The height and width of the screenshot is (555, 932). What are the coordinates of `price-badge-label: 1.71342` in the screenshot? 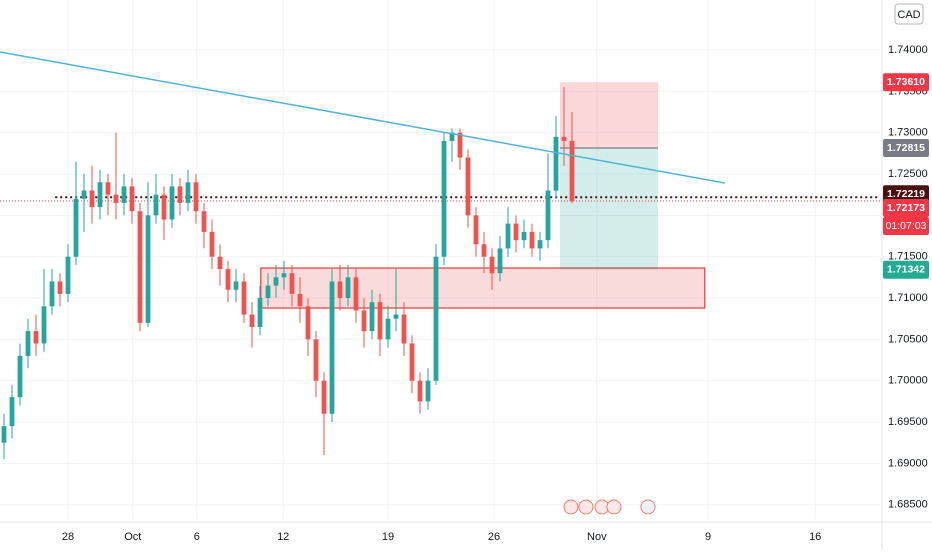 It's located at (906, 270).